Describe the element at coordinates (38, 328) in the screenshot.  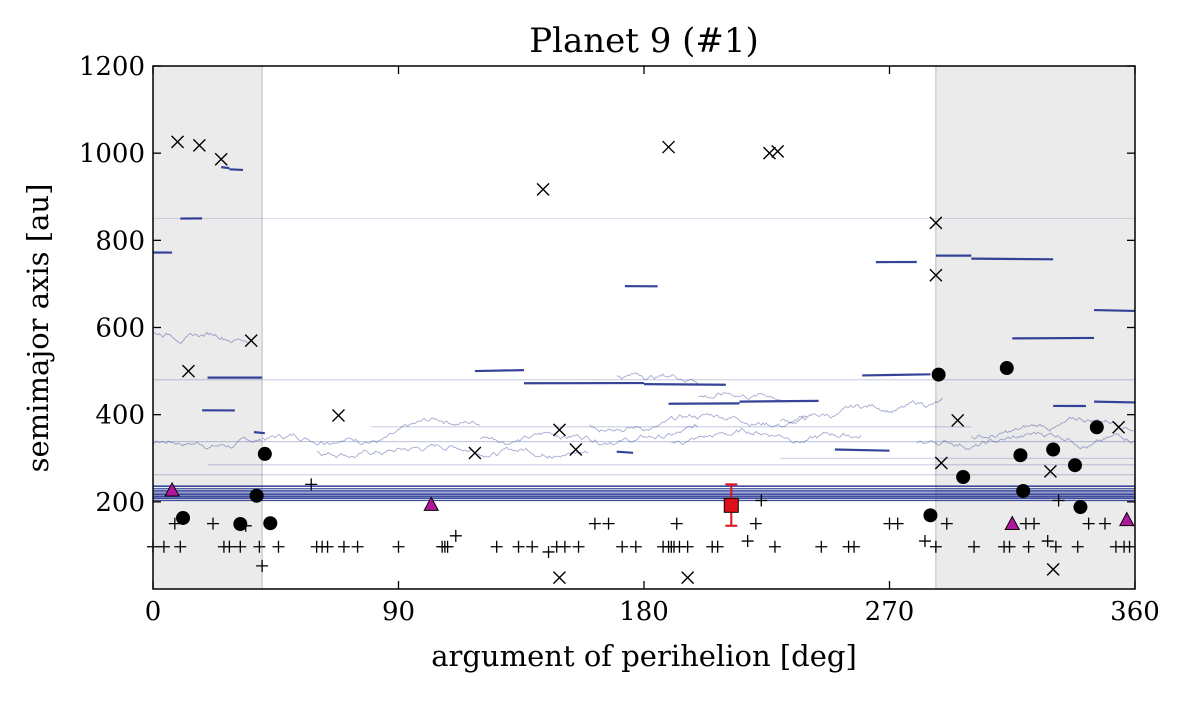
I see `y-axis-label: semimajor axis [au]` at that location.